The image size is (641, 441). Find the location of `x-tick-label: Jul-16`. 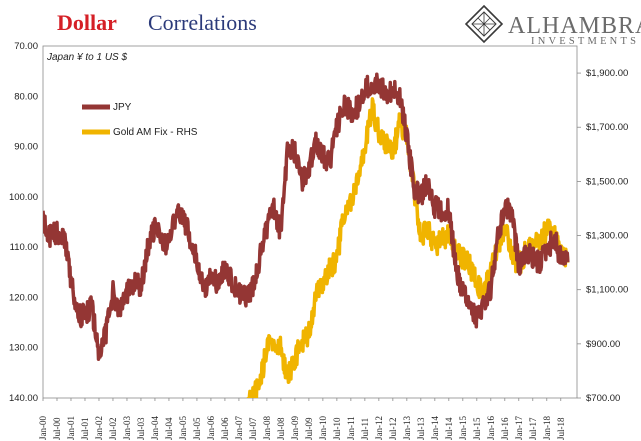

x-tick-label: Jul-16 is located at coordinates (505, 428).